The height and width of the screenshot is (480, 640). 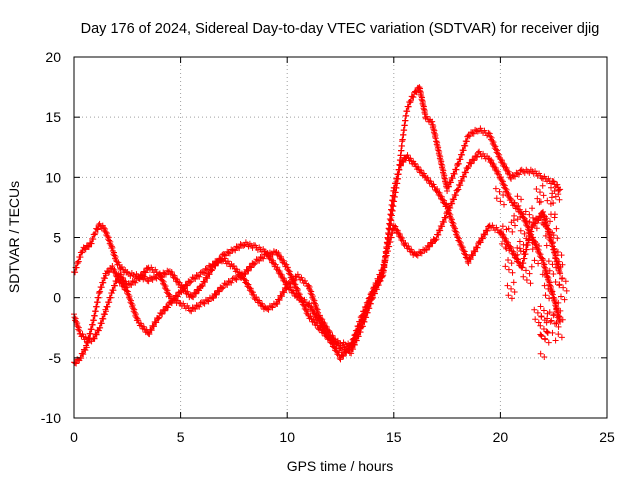 What do you see at coordinates (57, 298) in the screenshot?
I see `y-tick-label: 0` at bounding box center [57, 298].